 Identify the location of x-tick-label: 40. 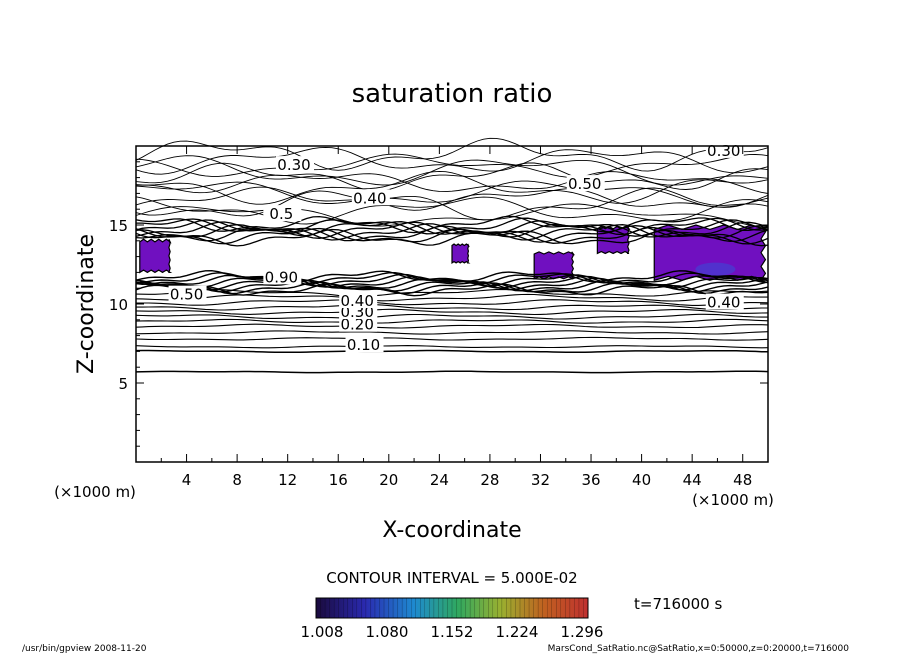
(641, 480).